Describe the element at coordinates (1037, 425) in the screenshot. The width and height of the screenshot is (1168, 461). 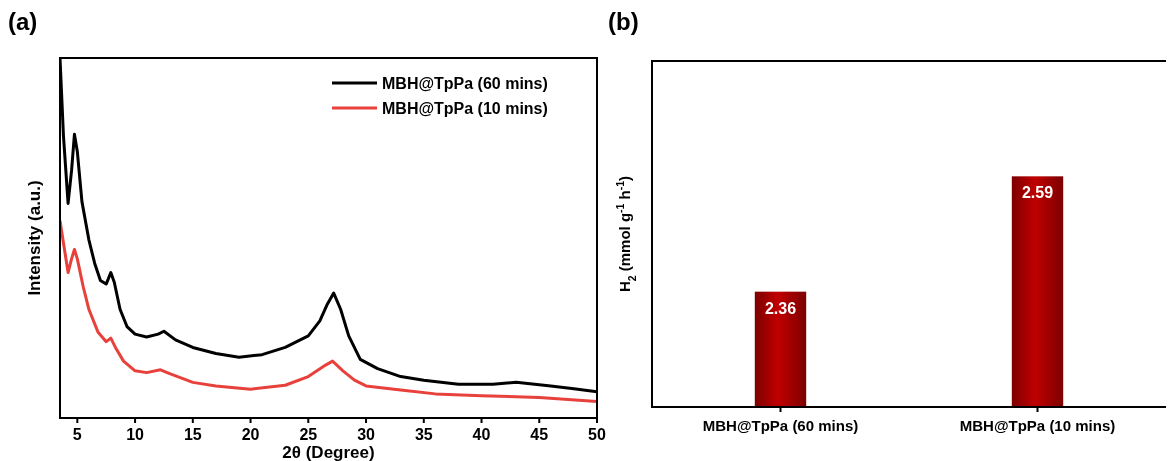
I see `x-tick-label: MBH@TpPa (10 mins)` at that location.